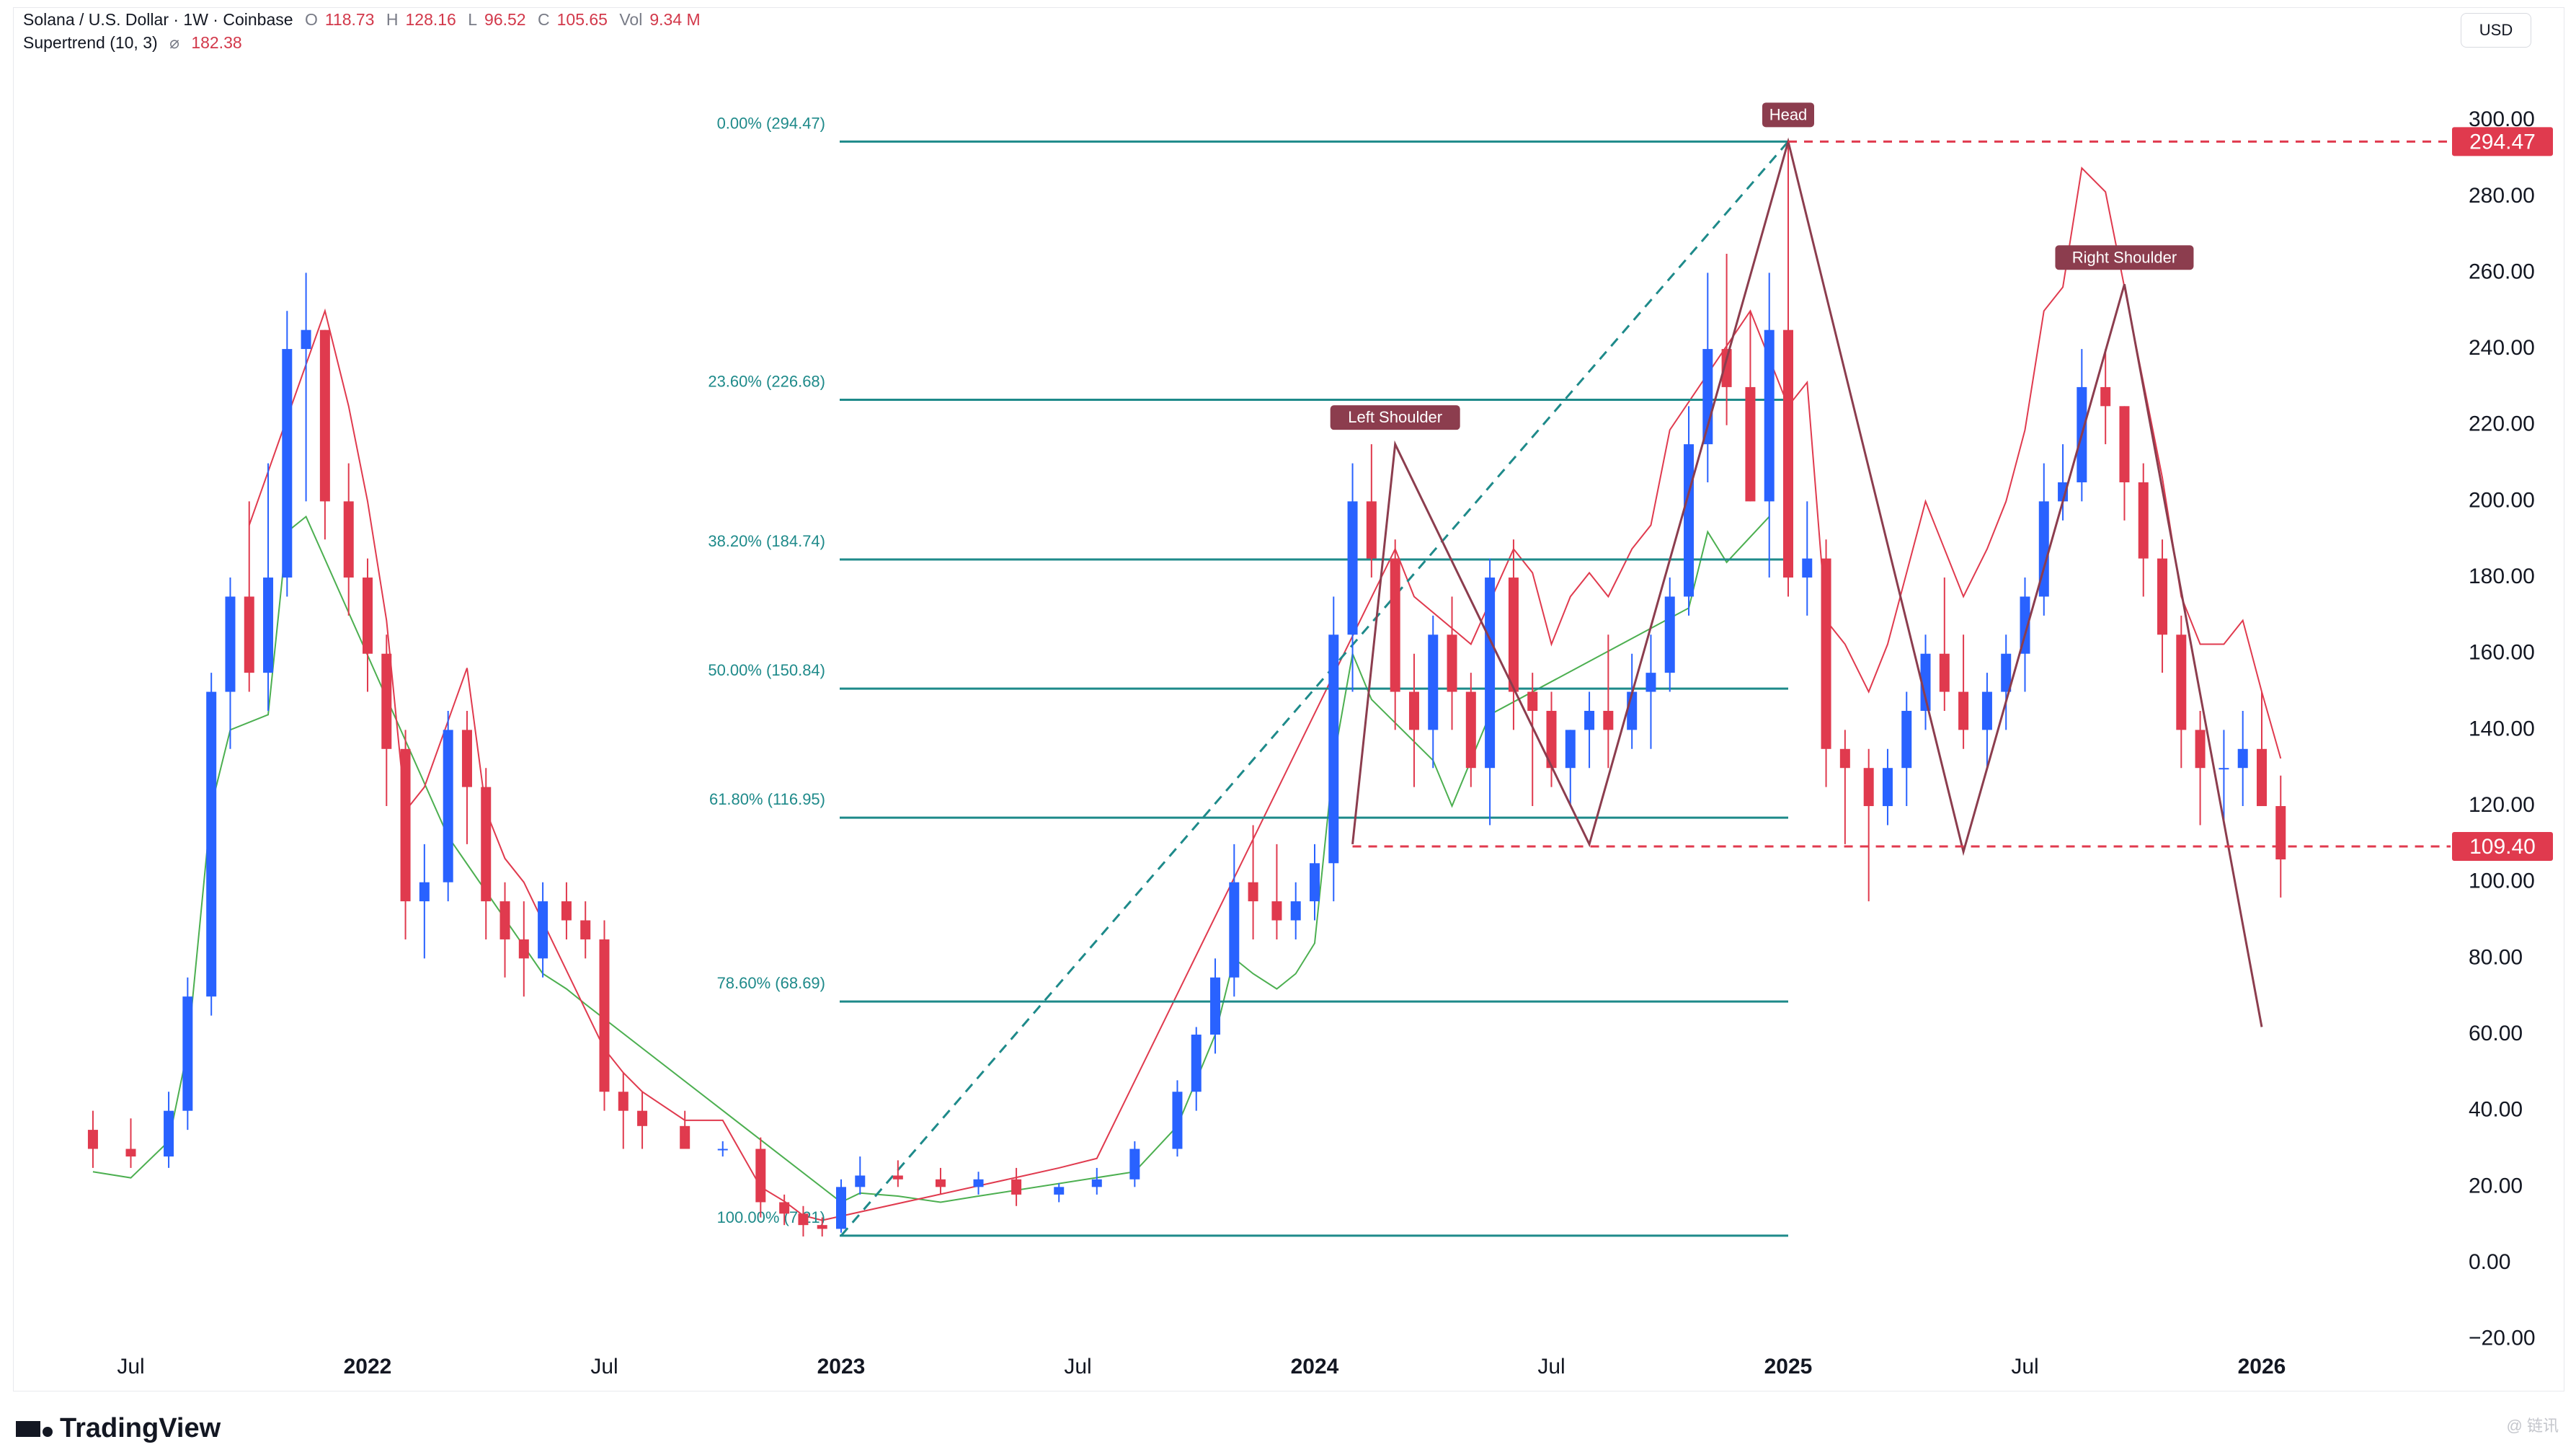  I want to click on watermark: @ 链讯, so click(2532, 1426).